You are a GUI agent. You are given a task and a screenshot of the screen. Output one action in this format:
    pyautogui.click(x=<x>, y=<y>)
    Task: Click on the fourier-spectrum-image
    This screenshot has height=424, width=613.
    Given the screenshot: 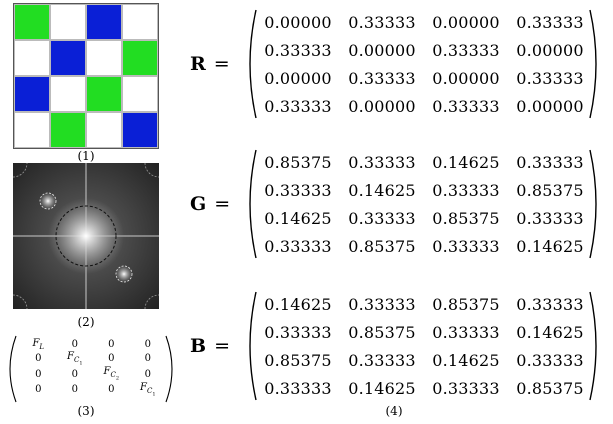 What is the action you would take?
    pyautogui.click(x=86, y=236)
    